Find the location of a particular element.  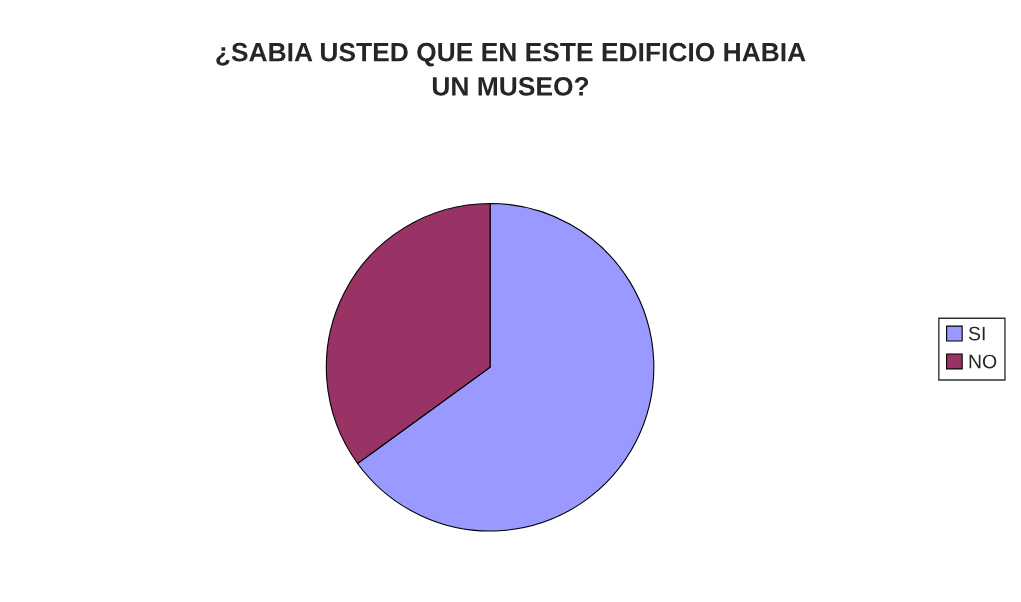

legend-label: NO is located at coordinates (983, 361).